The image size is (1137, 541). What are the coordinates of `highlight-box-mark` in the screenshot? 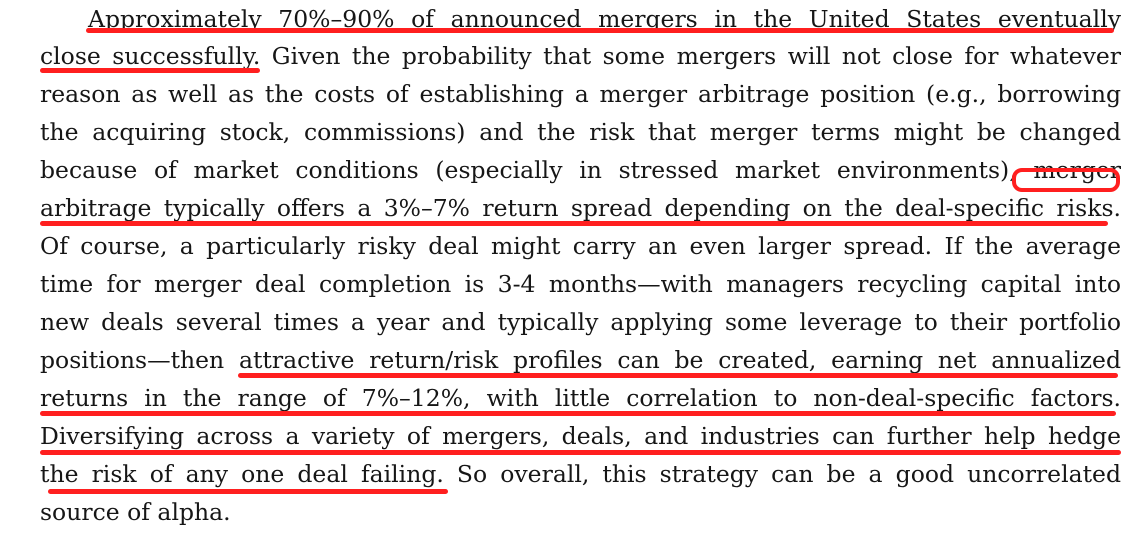 It's located at (1066, 180).